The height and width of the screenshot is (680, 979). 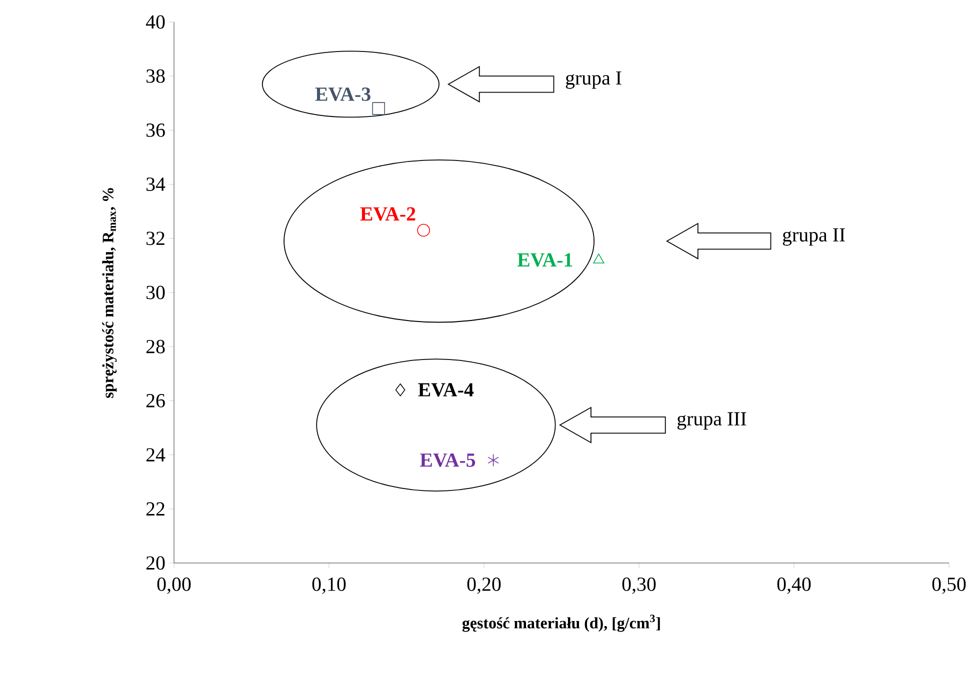 What do you see at coordinates (109, 293) in the screenshot?
I see `y-axis-title: sprężystość materiału, R$_{max}$, %` at bounding box center [109, 293].